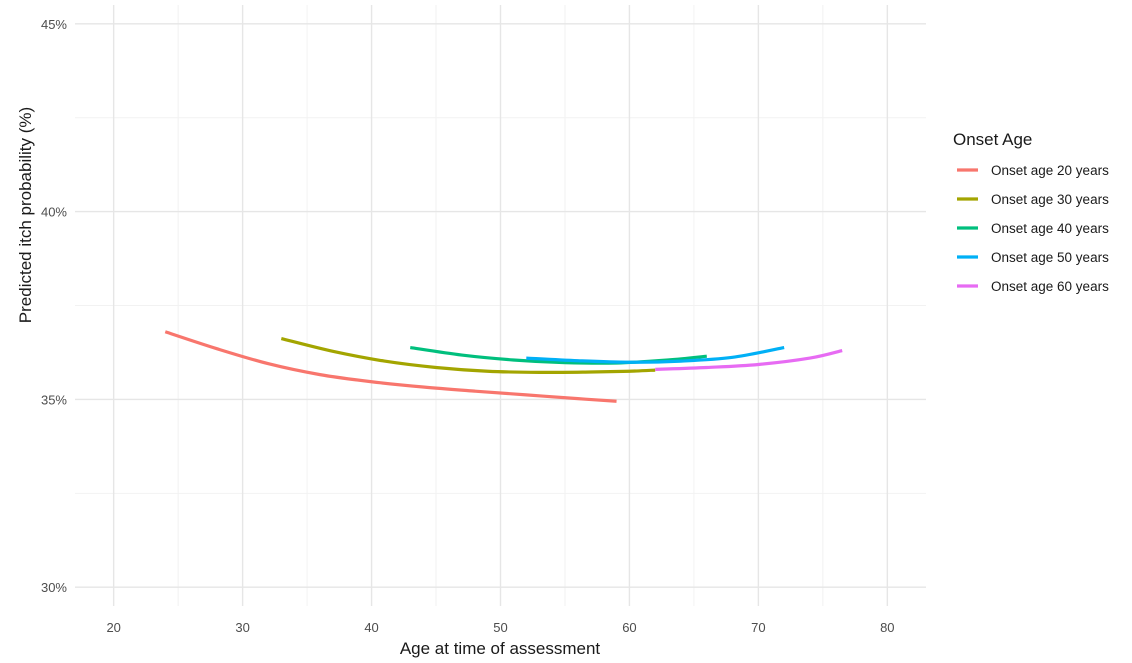 The width and height of the screenshot is (1132, 663). I want to click on x-tick-label: 20, so click(113, 627).